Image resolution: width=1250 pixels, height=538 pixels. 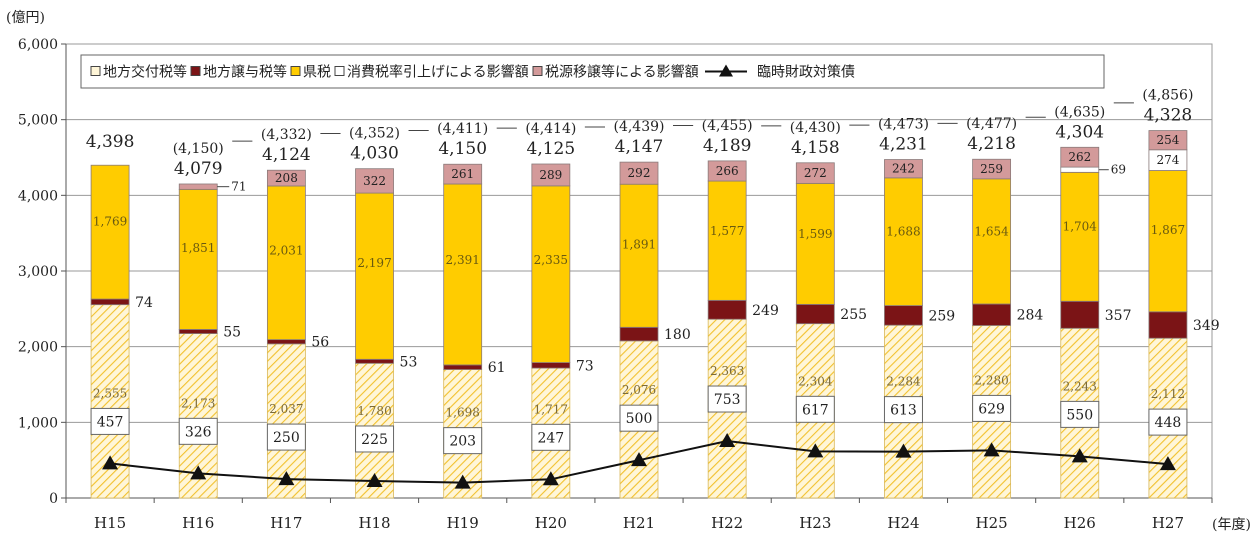 What do you see at coordinates (903, 523) in the screenshot?
I see `x-tick-label: H24` at bounding box center [903, 523].